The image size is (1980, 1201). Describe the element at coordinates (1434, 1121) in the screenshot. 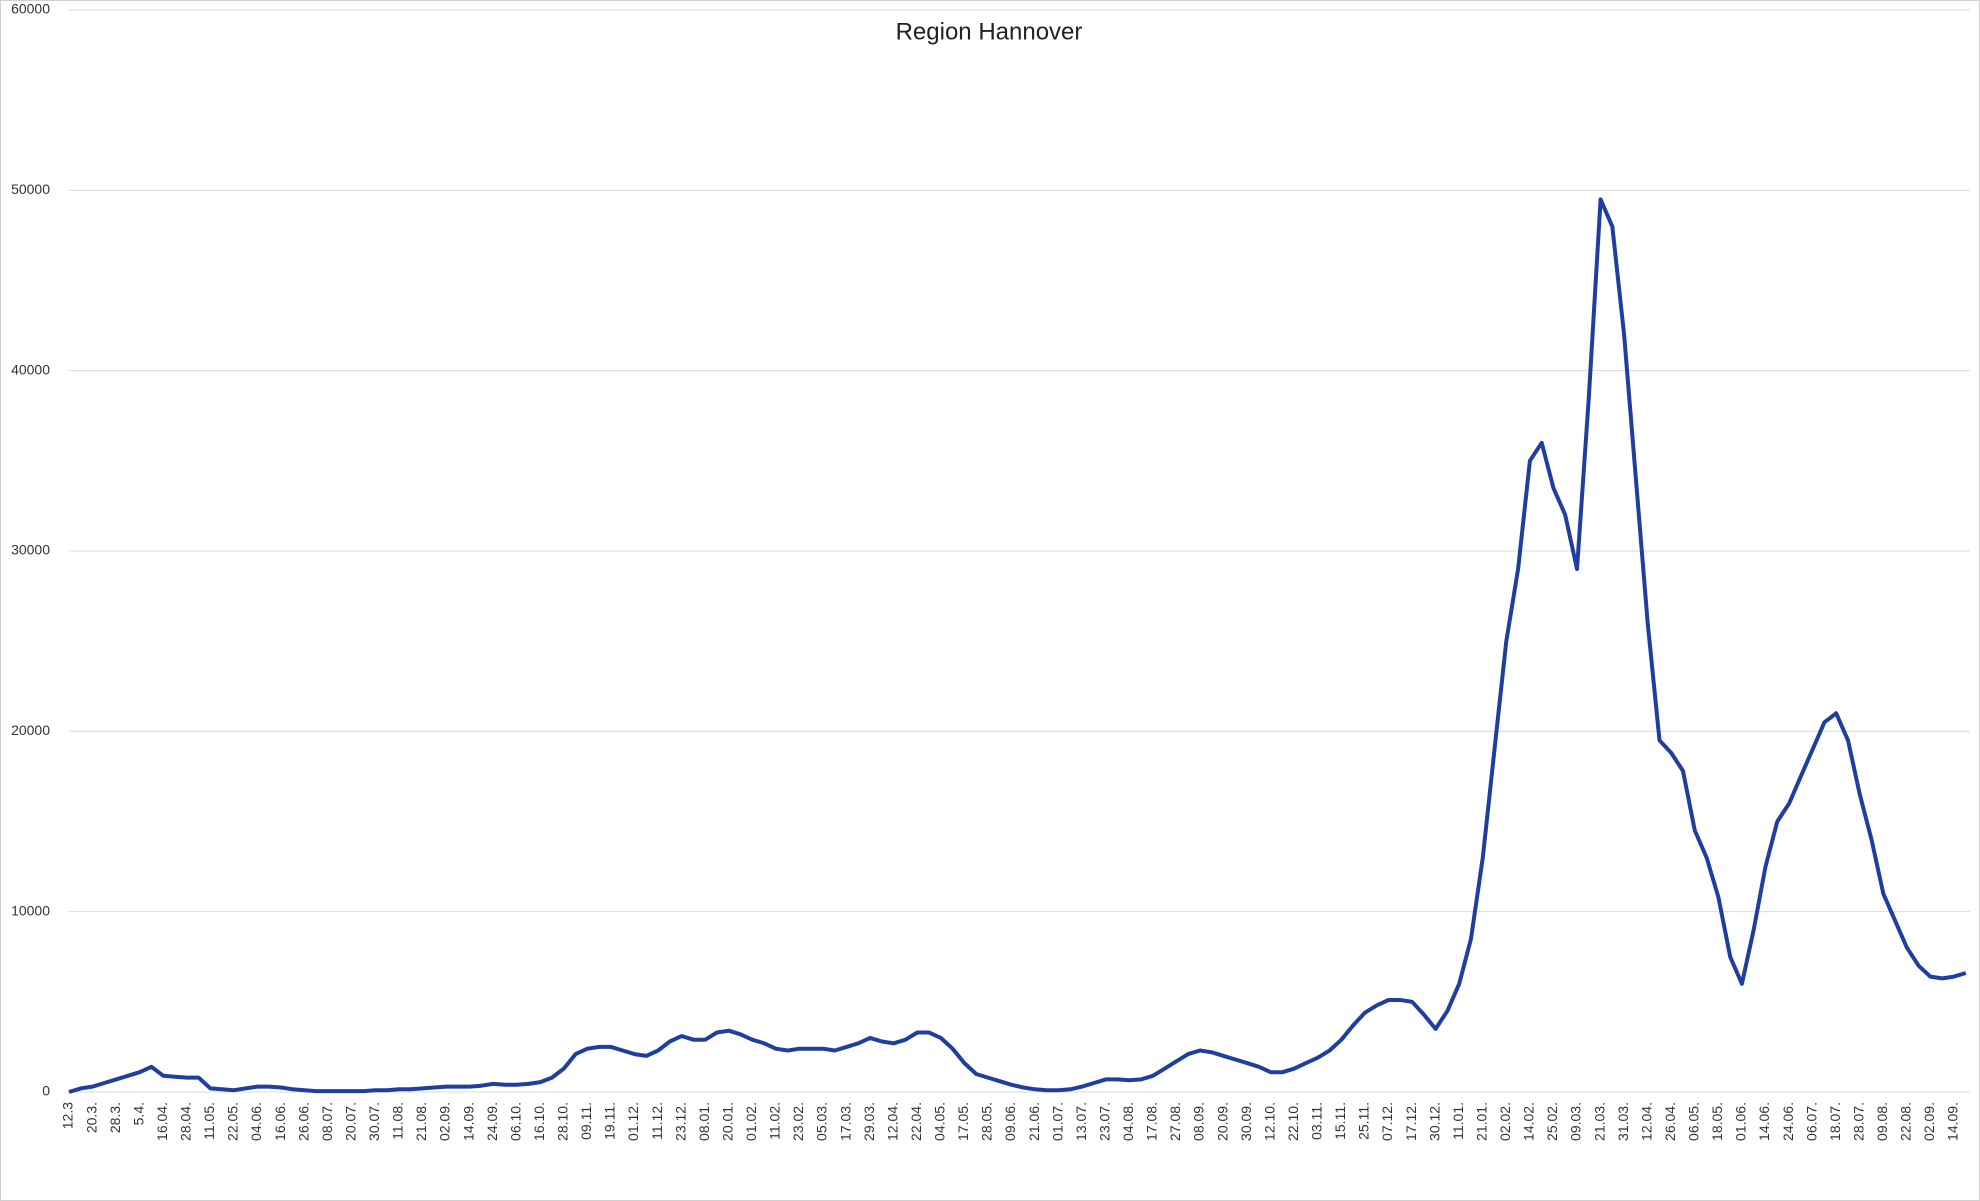

I see `x-tick-label: 30.12.` at that location.